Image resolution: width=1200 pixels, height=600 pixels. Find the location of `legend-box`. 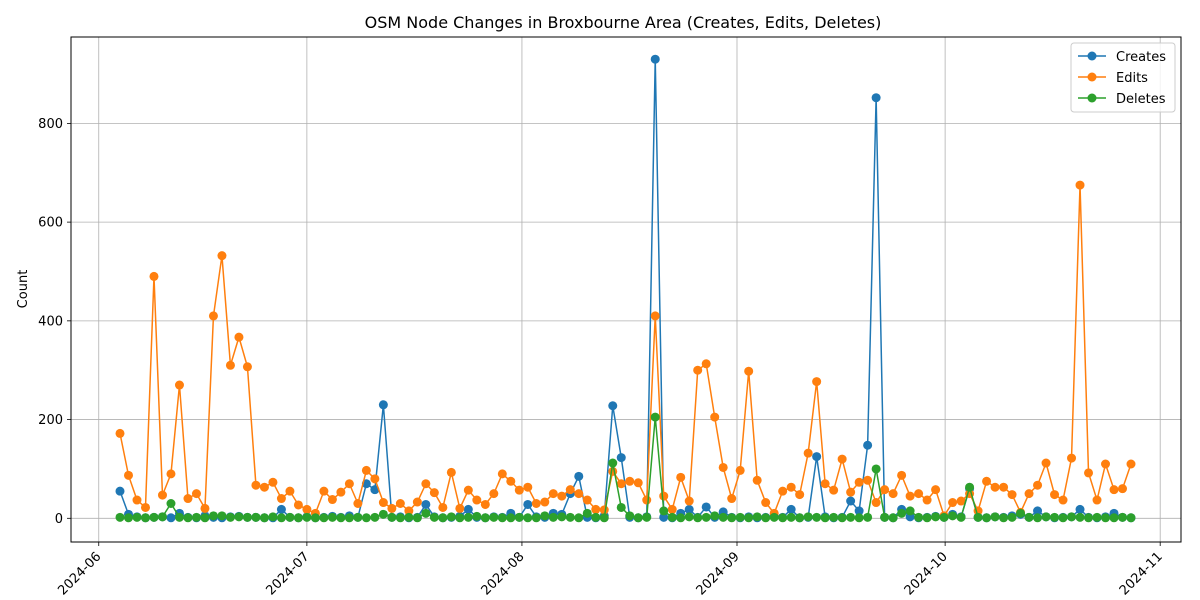

legend-box is located at coordinates (1123, 77).